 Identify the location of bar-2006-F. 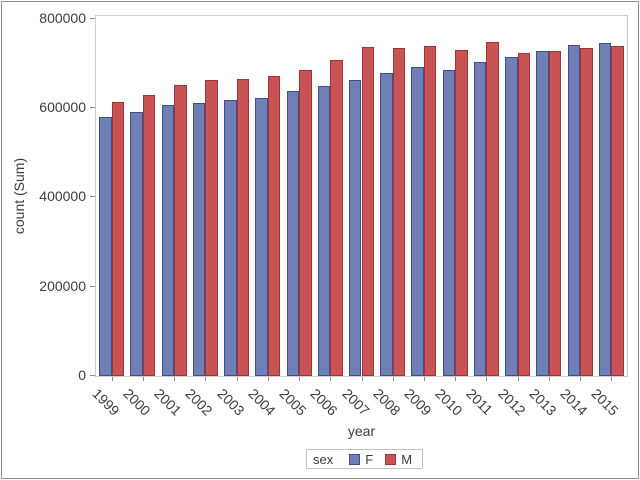
(324, 231).